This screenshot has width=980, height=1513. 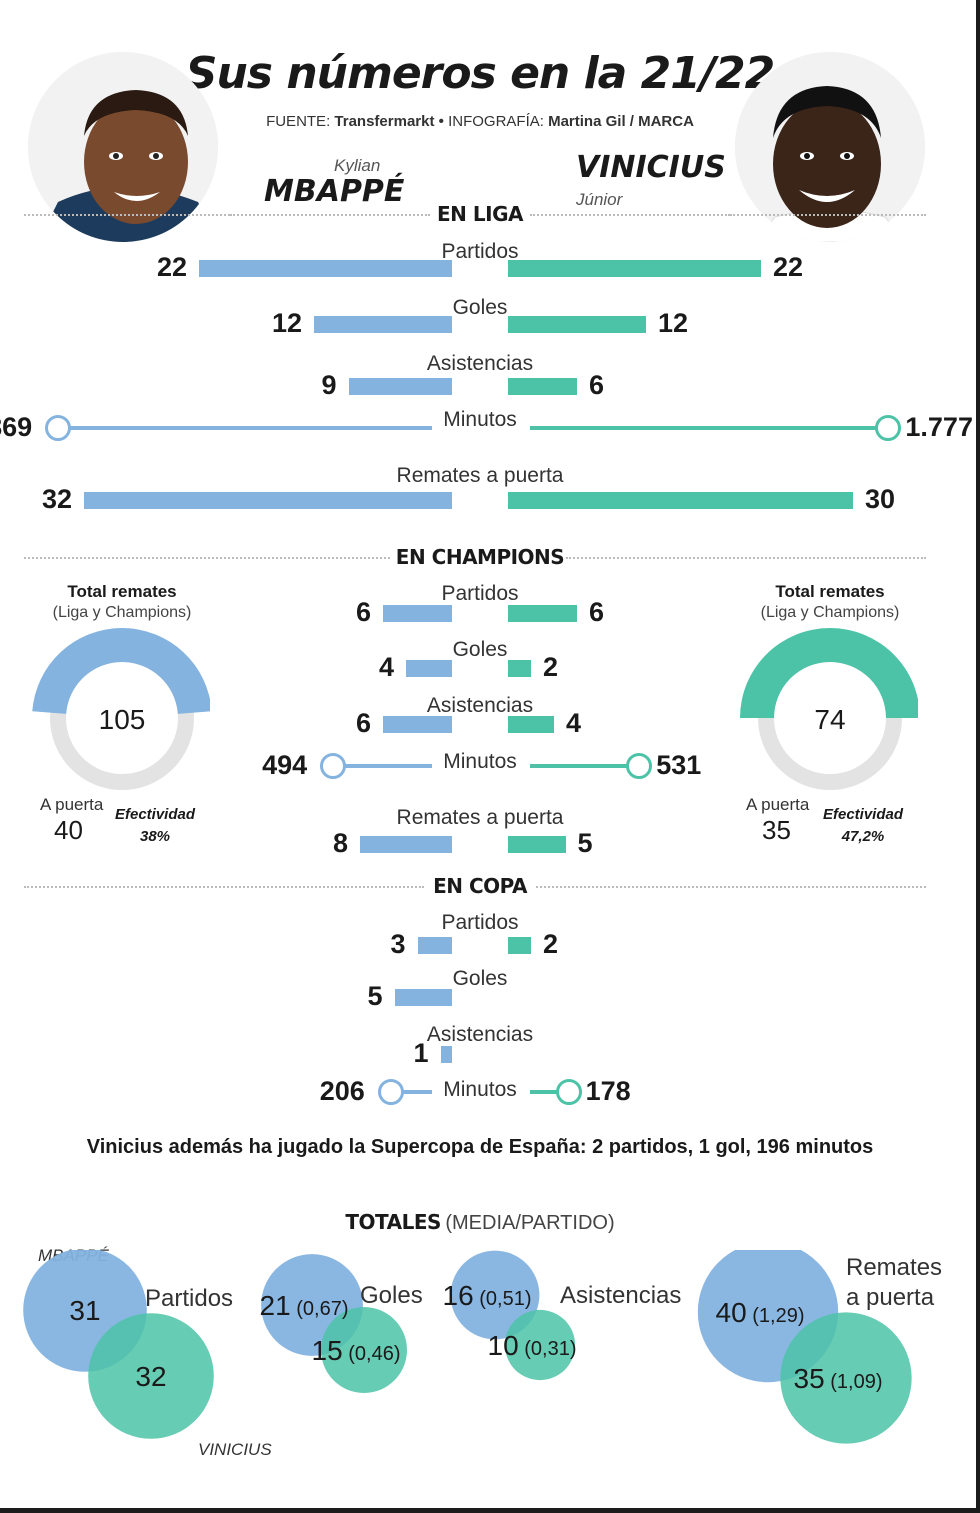 I want to click on totals-mbappe-value-0: 31, so click(x=84, y=1310).